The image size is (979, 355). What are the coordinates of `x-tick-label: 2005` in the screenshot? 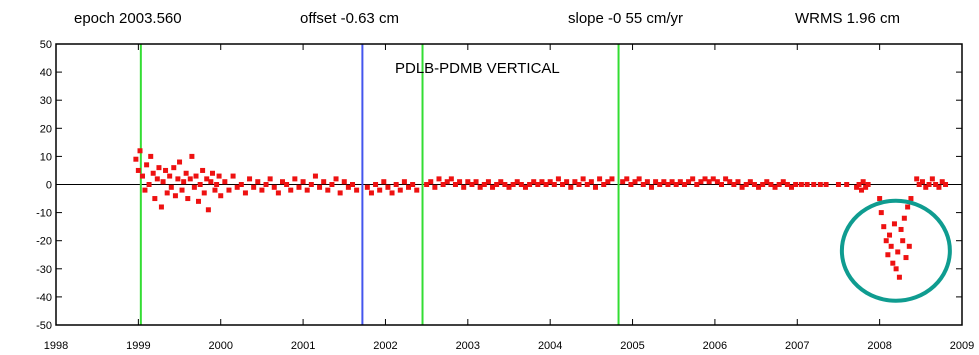 It's located at (632, 346).